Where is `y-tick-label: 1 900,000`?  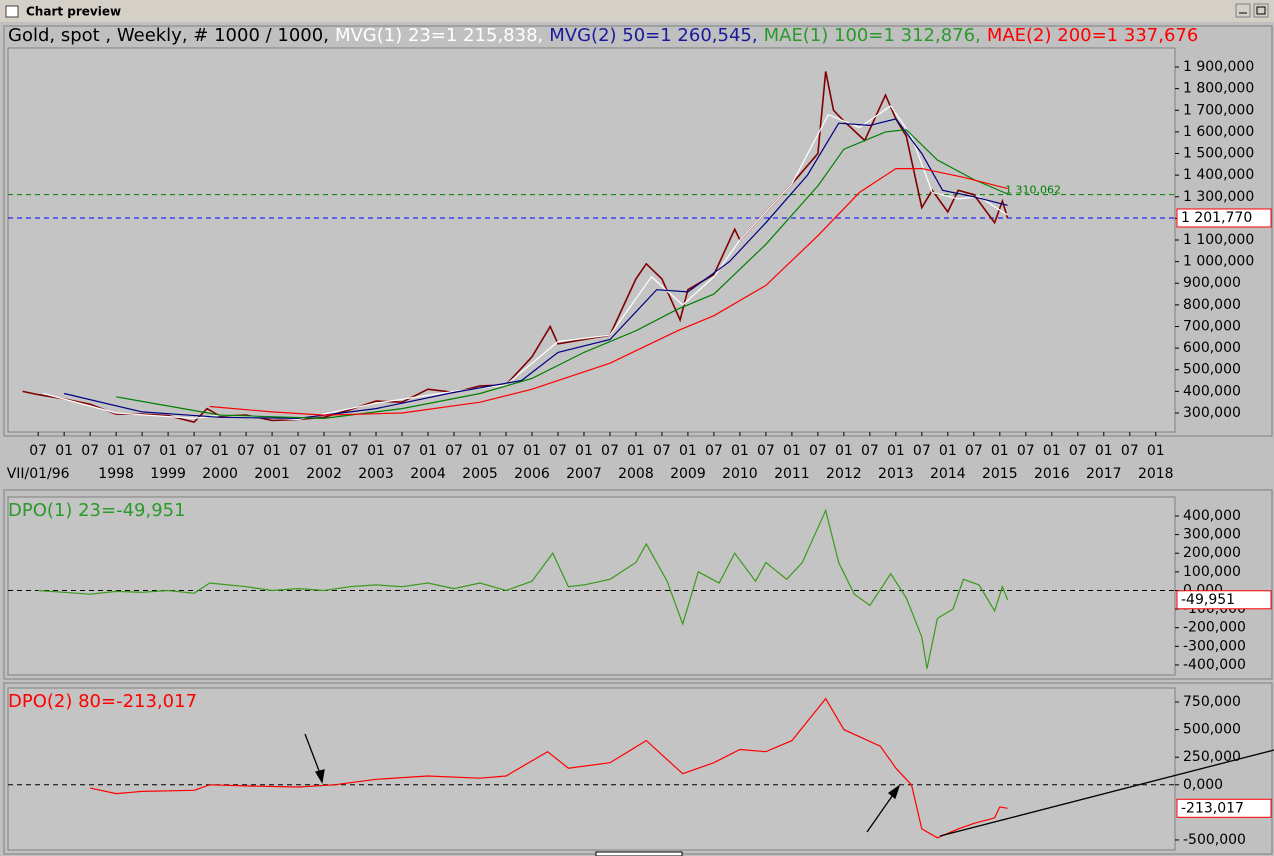 y-tick-label: 1 900,000 is located at coordinates (1218, 67).